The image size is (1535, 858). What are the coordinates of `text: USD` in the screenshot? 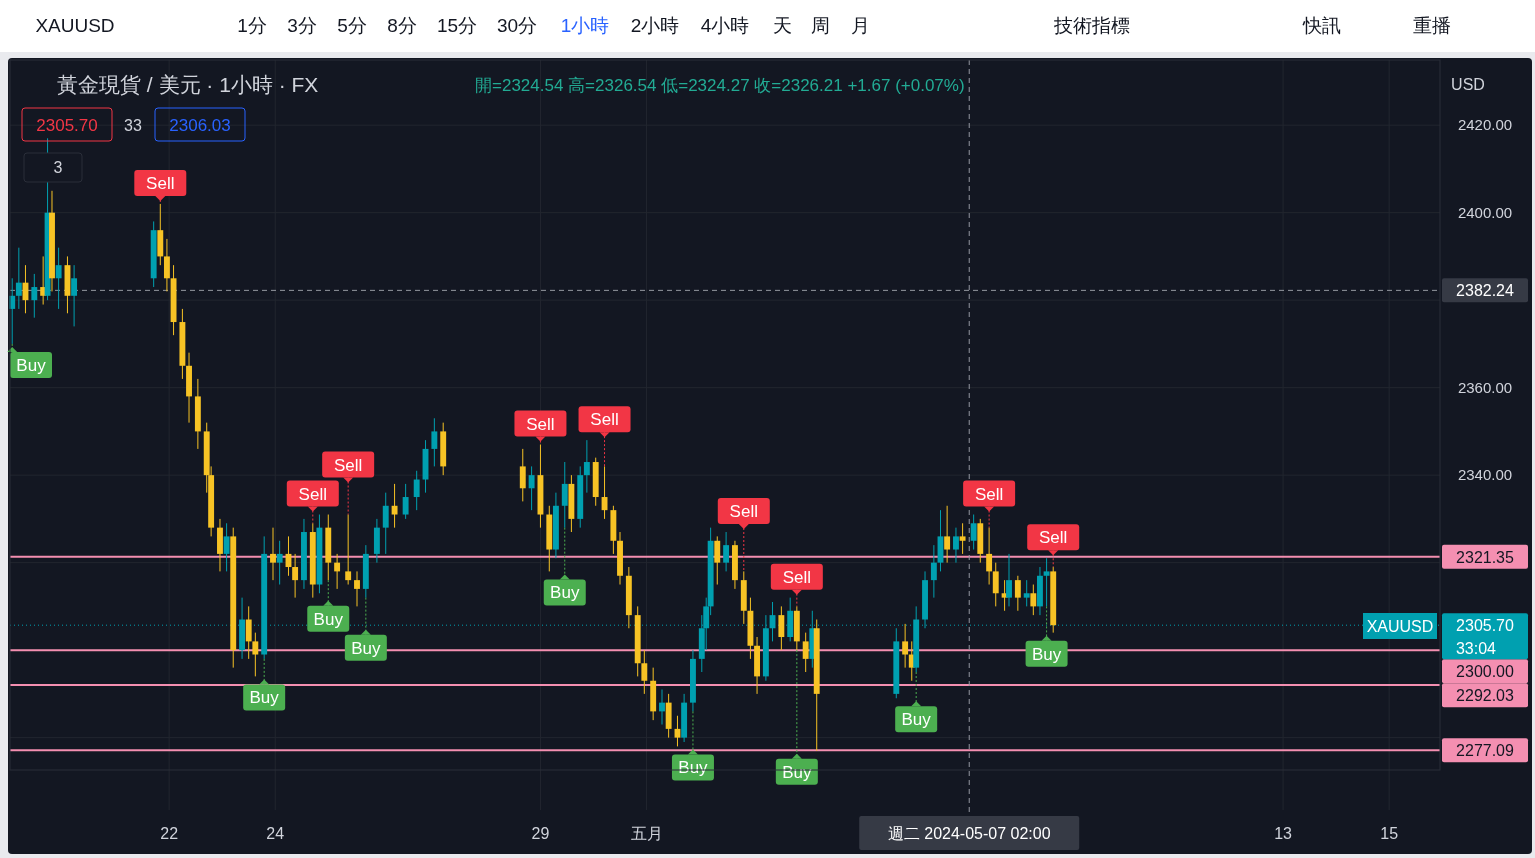 It's located at (1468, 84).